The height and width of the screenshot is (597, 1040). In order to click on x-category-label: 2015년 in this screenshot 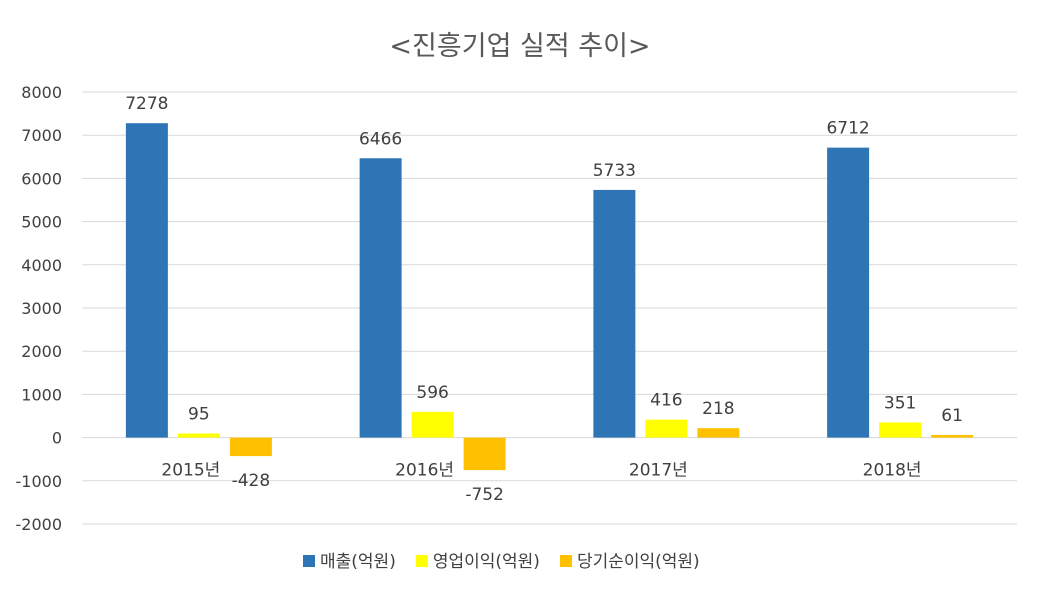, I will do `click(190, 471)`.